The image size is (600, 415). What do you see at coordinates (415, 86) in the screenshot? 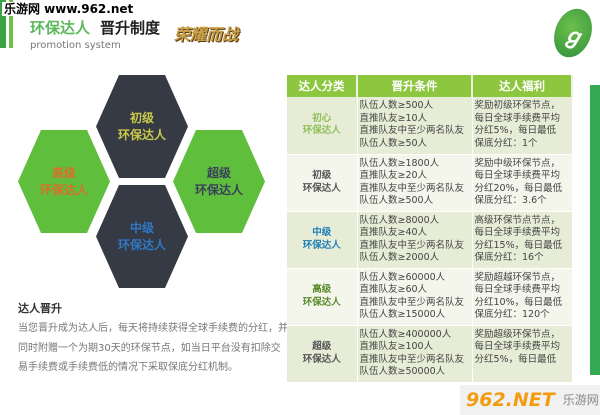
I see `header-conditions: 晋升条件` at bounding box center [415, 86].